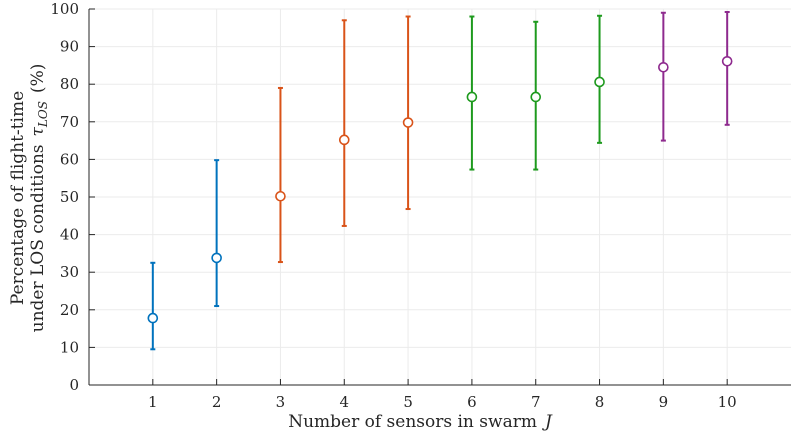 The height and width of the screenshot is (436, 795). Describe the element at coordinates (39, 198) in the screenshot. I see `y-axis-title-line2: under LOS conditionsτLOS(%)` at that location.